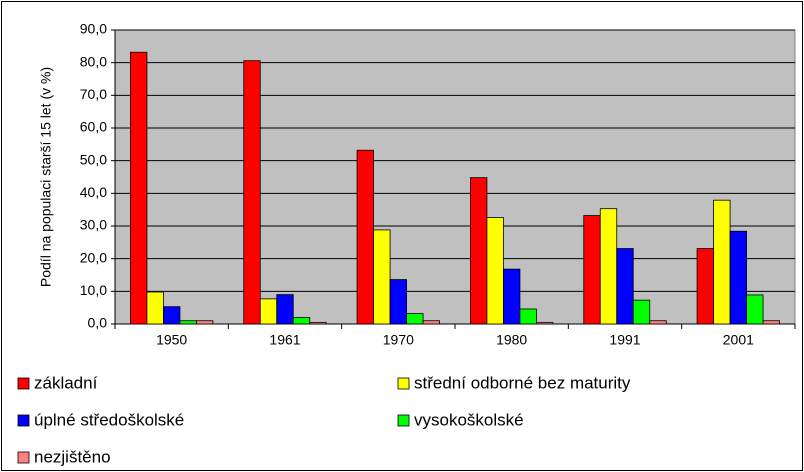  Describe the element at coordinates (738, 340) in the screenshot. I see `x-tick-label: 2001` at that location.